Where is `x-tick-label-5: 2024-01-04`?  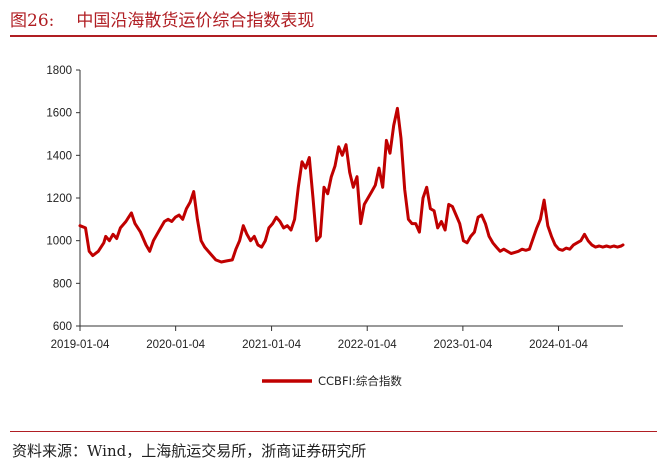 x-tick-label-5: 2024-01-04 is located at coordinates (558, 345).